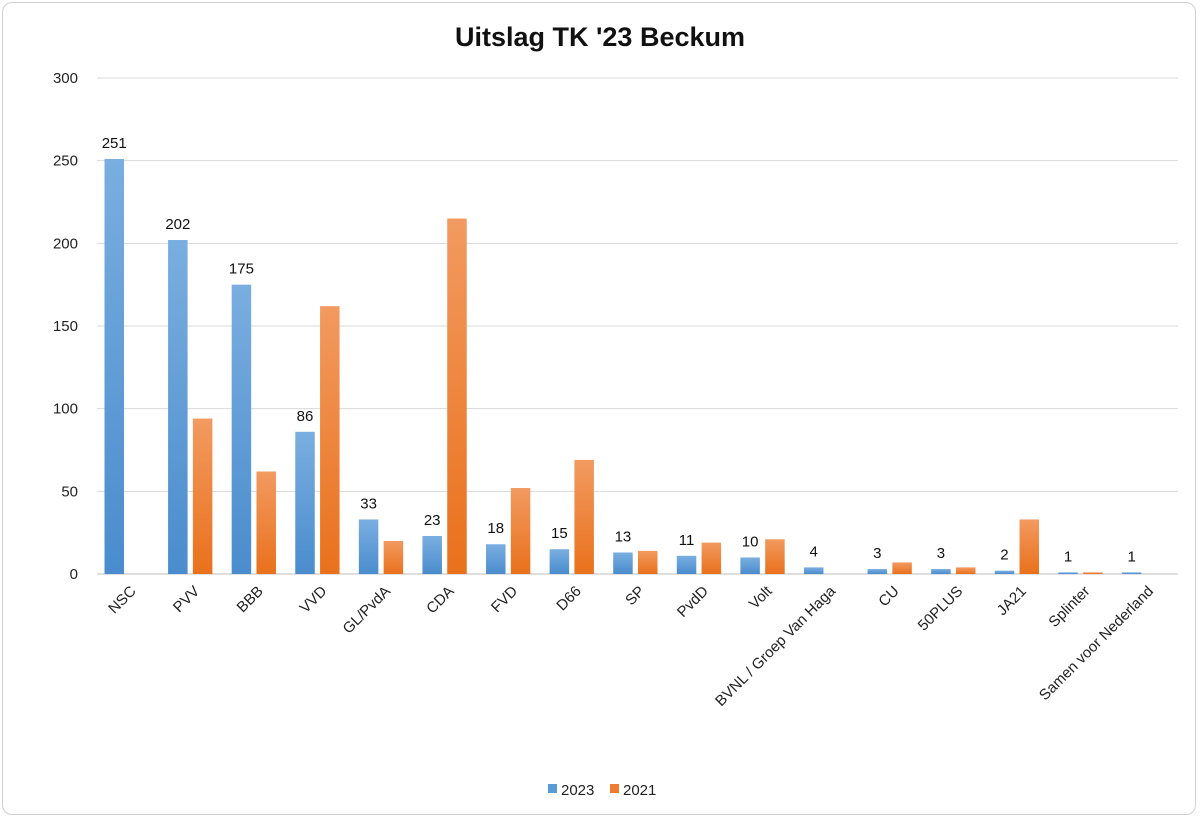  What do you see at coordinates (965, 570) in the screenshot?
I see `bar-2021-50plus` at bounding box center [965, 570].